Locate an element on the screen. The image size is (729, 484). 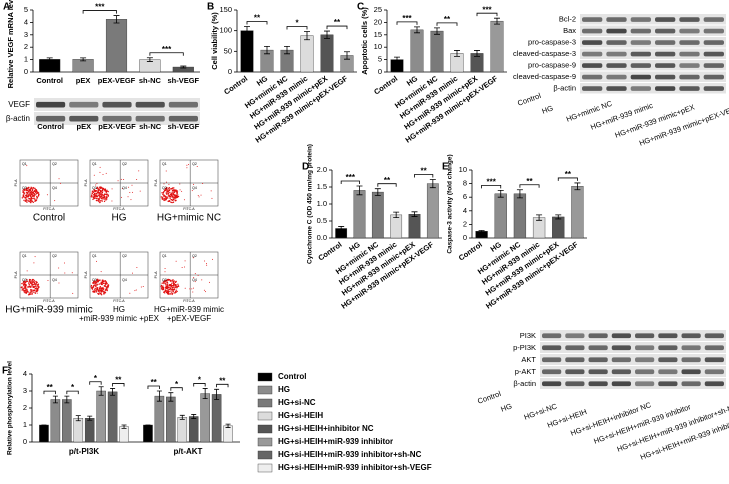
flow-caption: Control is located at coordinates (49, 218).